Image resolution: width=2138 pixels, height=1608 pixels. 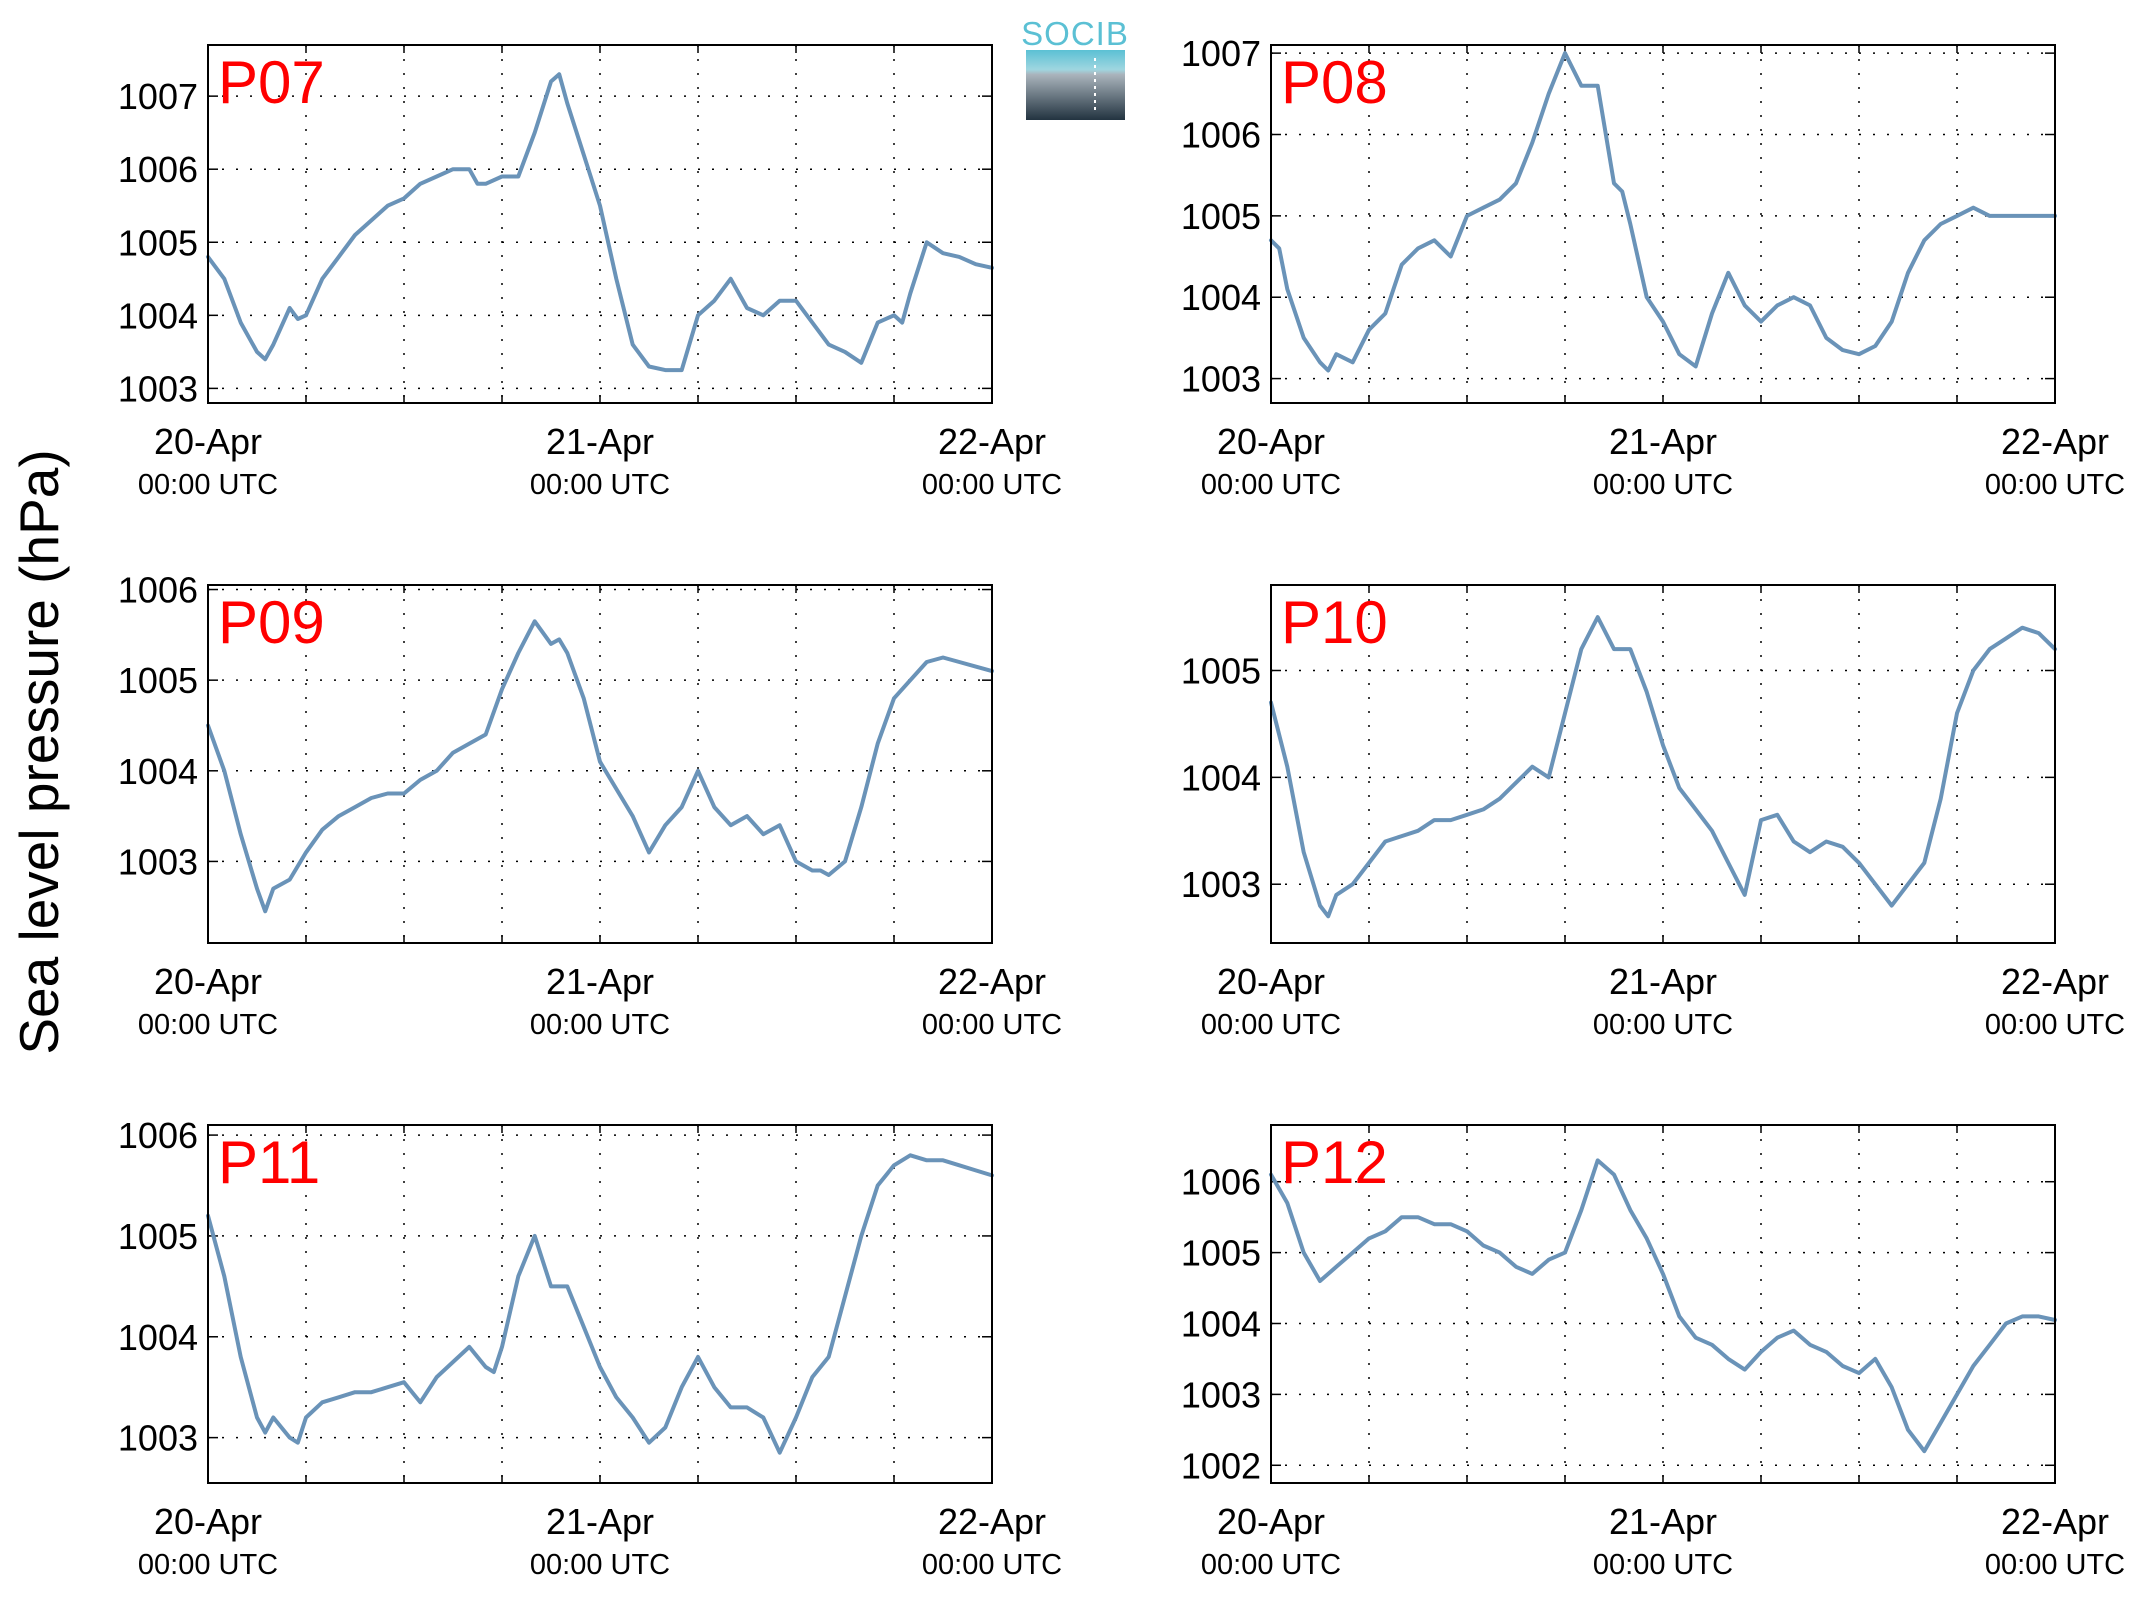 I want to click on y-tick-label: 1002, so click(x=1221, y=1465).